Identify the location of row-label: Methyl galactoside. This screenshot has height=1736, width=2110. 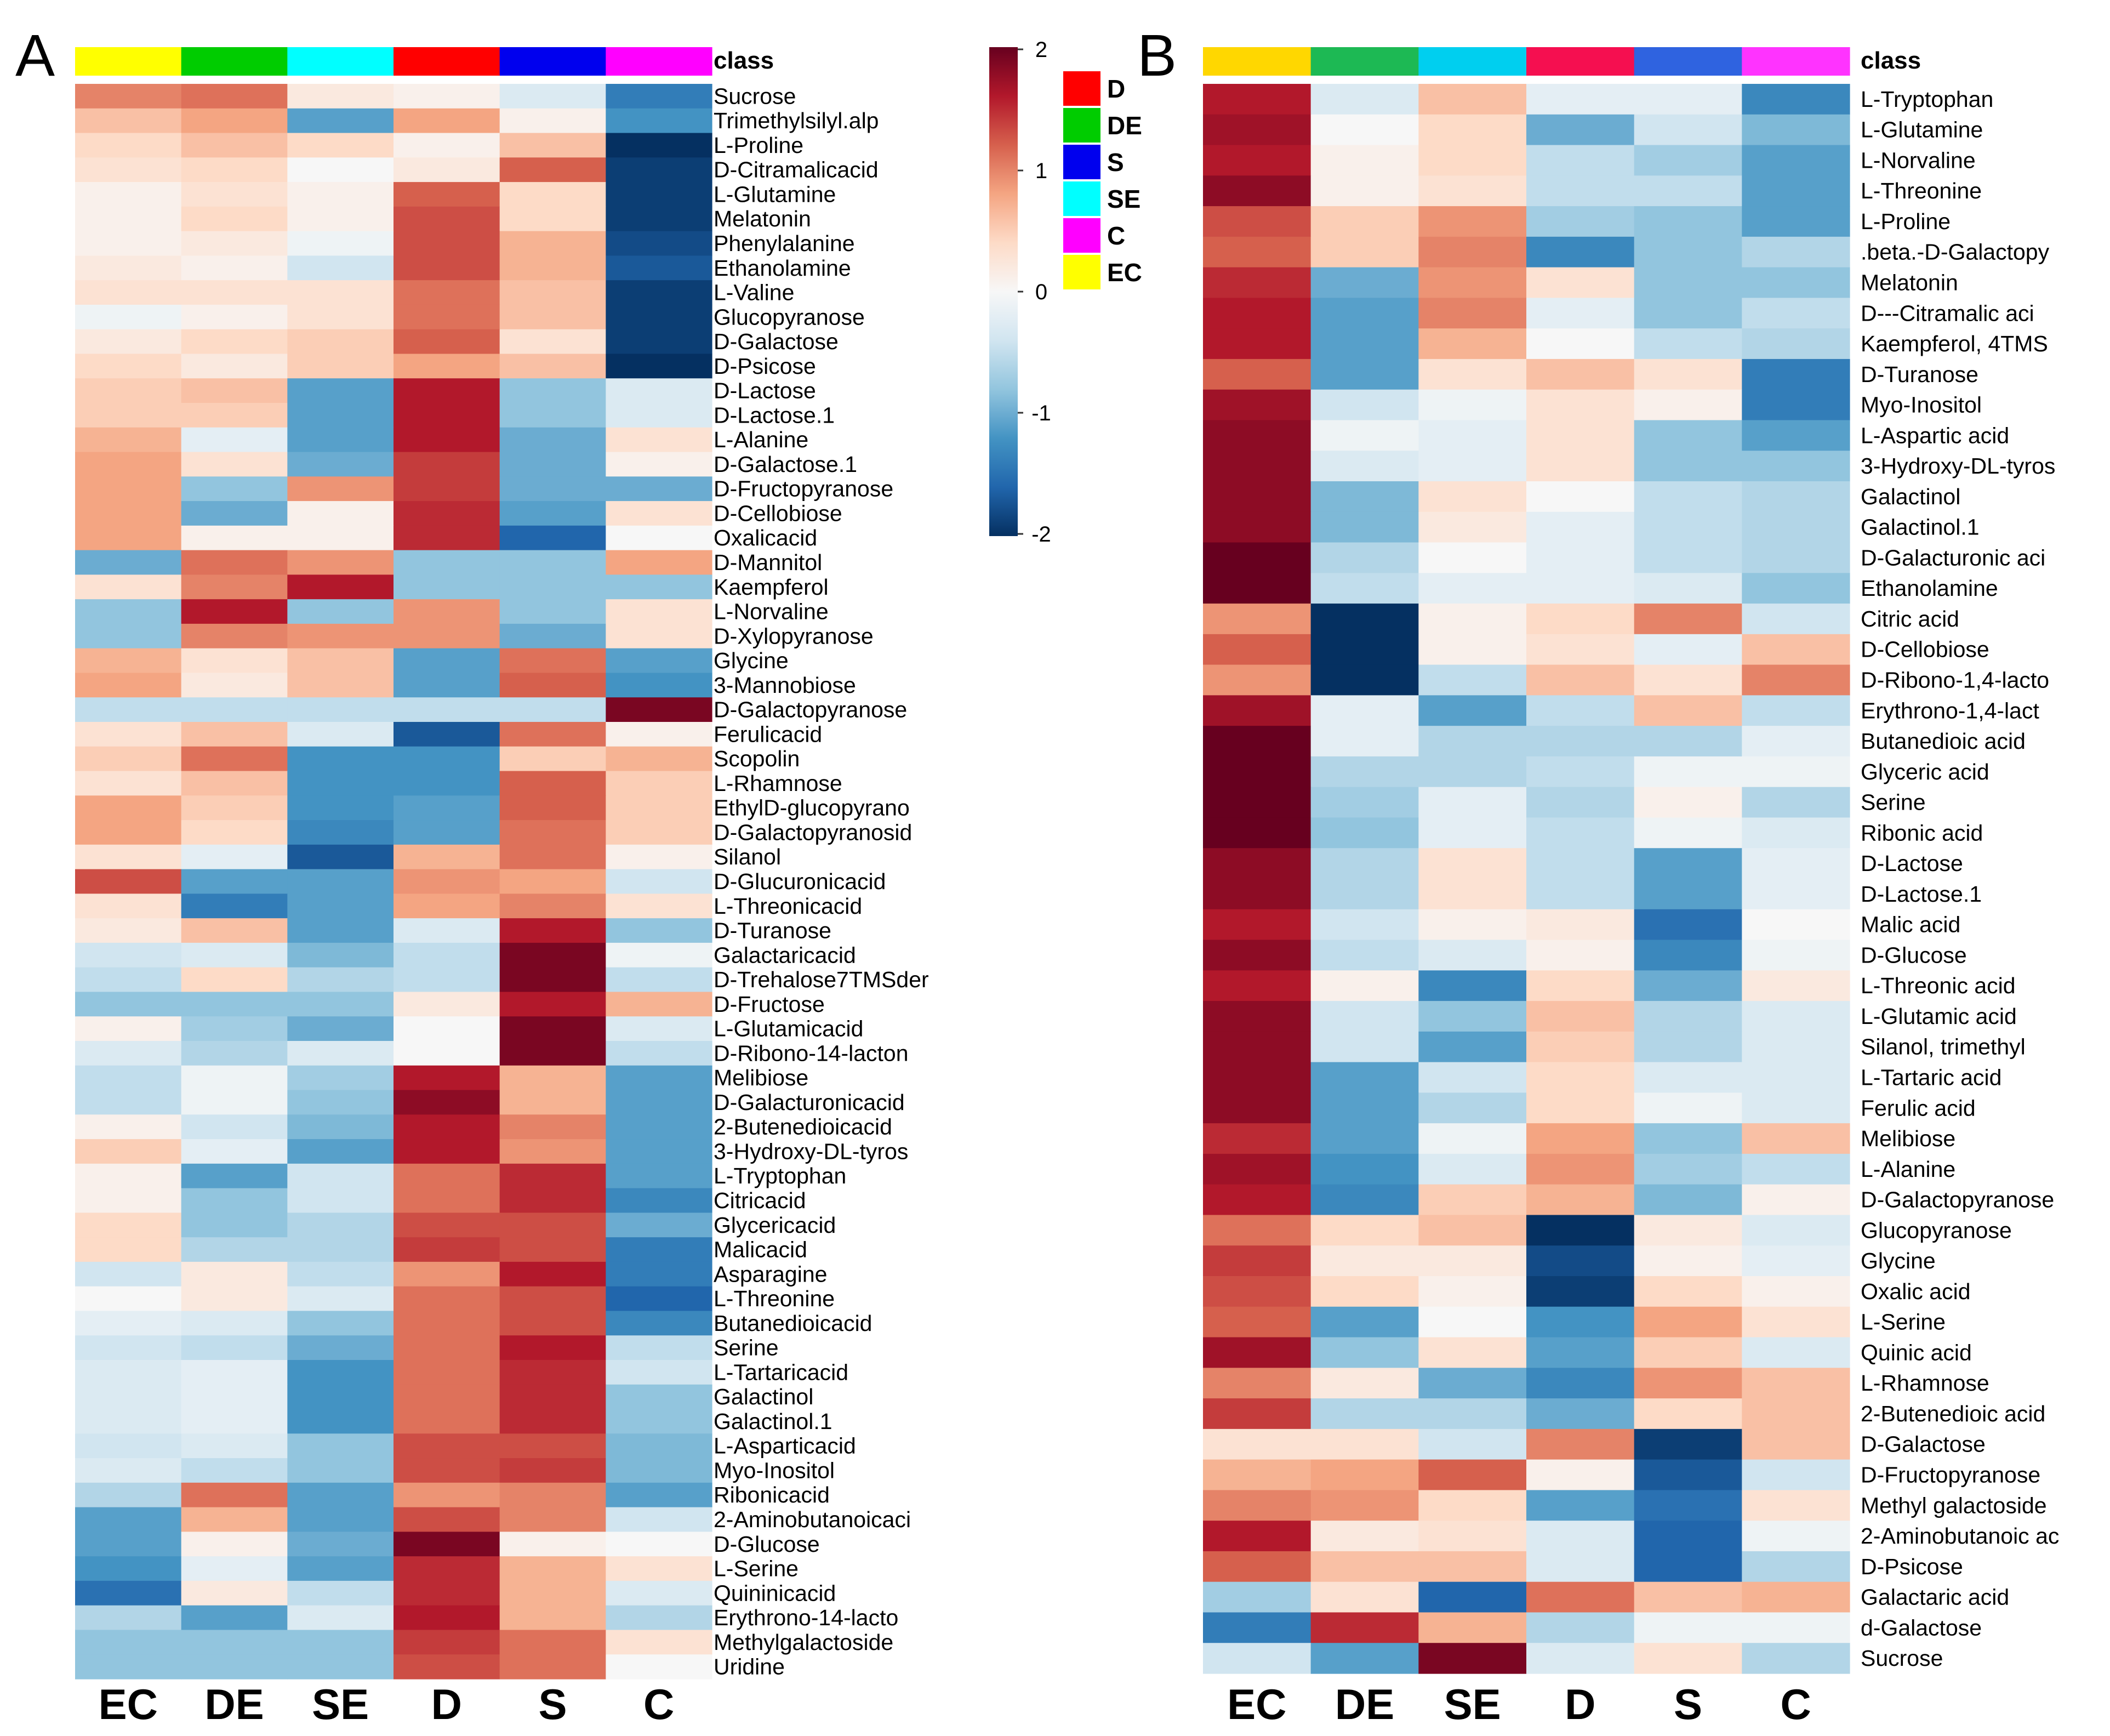
(1954, 1505).